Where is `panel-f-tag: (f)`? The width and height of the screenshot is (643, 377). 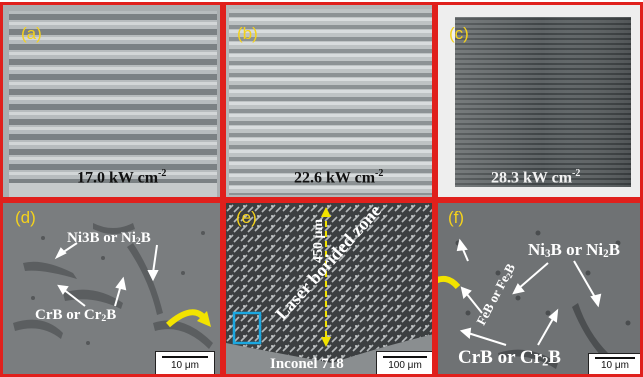 panel-f-tag: (f) is located at coordinates (456, 217).